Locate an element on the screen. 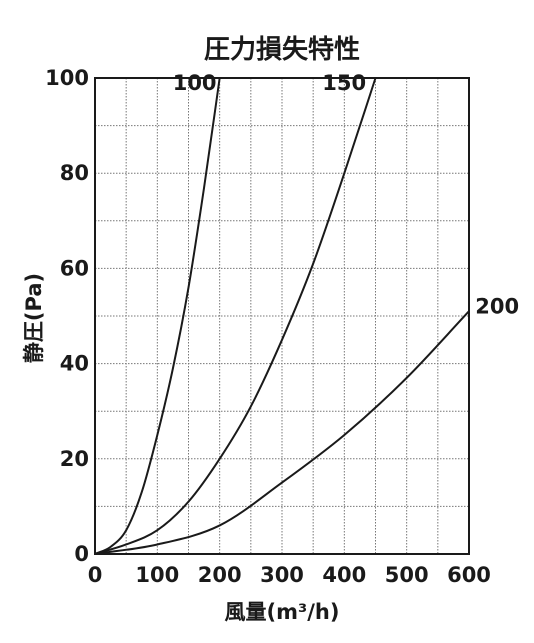 This screenshot has height=643, width=534. y-axis-title: 静圧(Pa) is located at coordinates (34, 318).